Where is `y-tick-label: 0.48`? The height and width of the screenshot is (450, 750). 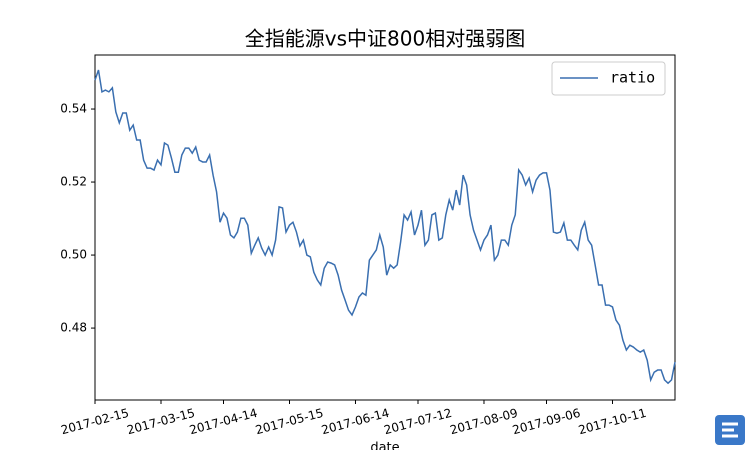 y-tick-label: 0.48 is located at coordinates (73, 328).